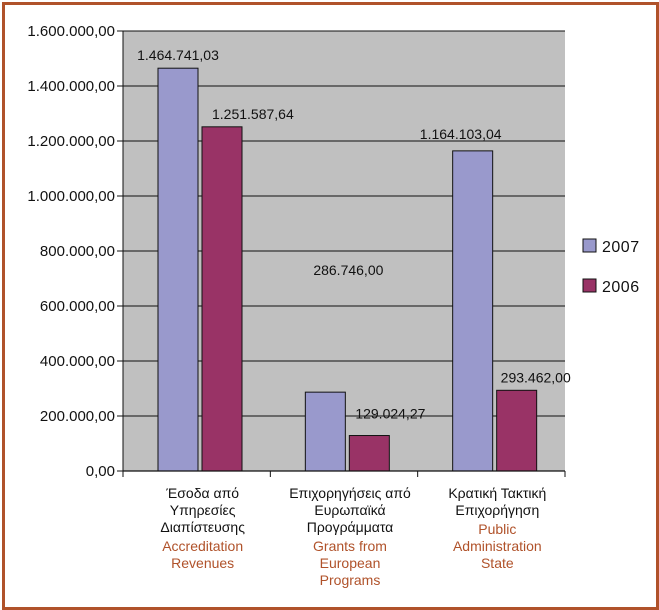 The width and height of the screenshot is (659, 610). Describe the element at coordinates (611, 267) in the screenshot. I see `legend: 2007 2006` at that location.